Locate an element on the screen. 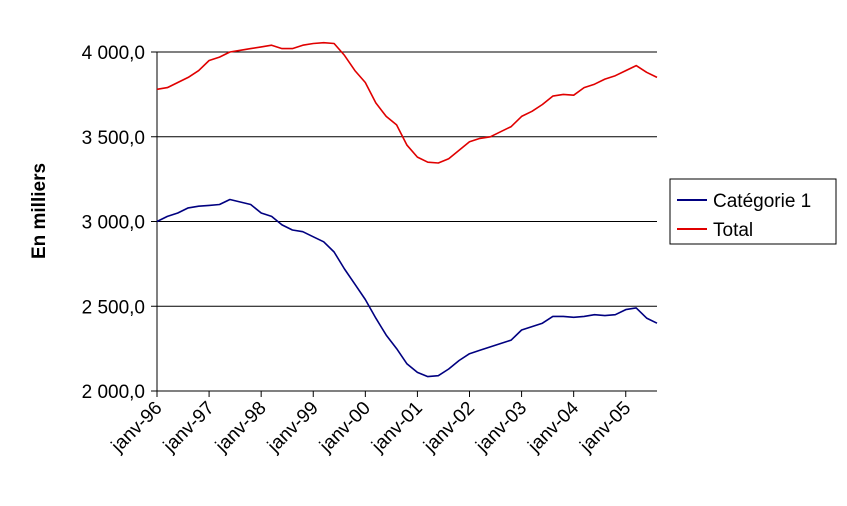  legend-box is located at coordinates (753, 211).